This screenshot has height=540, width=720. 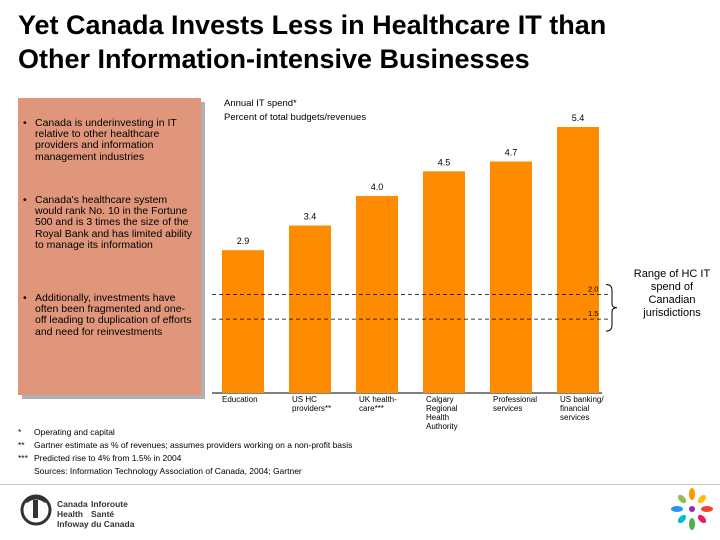 What do you see at coordinates (371, 408) in the screenshot?
I see `category-label-line: care***` at bounding box center [371, 408].